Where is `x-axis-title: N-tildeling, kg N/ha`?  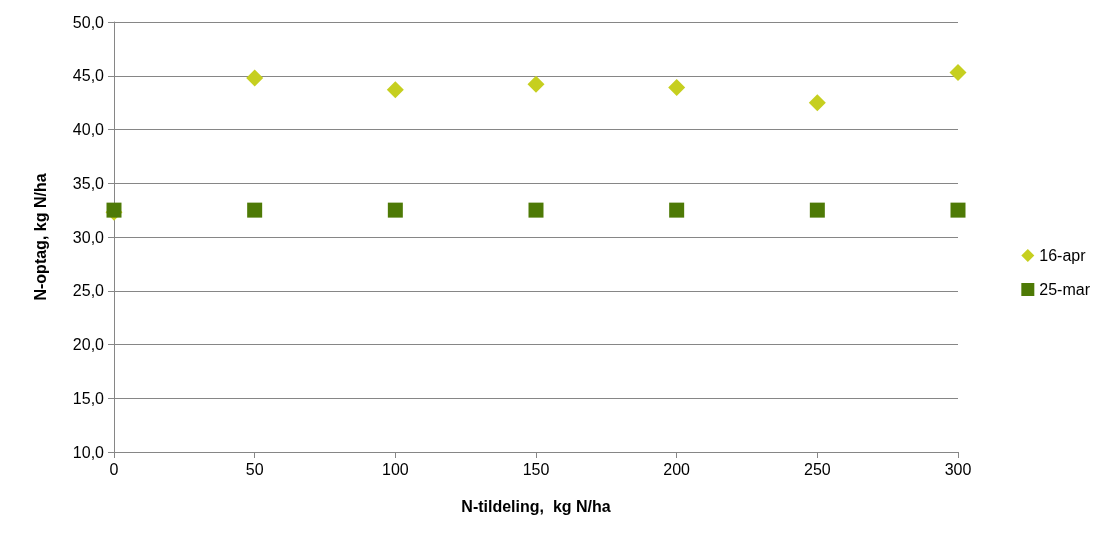
x-axis-title: N-tildeling, kg N/ha is located at coordinates (536, 506).